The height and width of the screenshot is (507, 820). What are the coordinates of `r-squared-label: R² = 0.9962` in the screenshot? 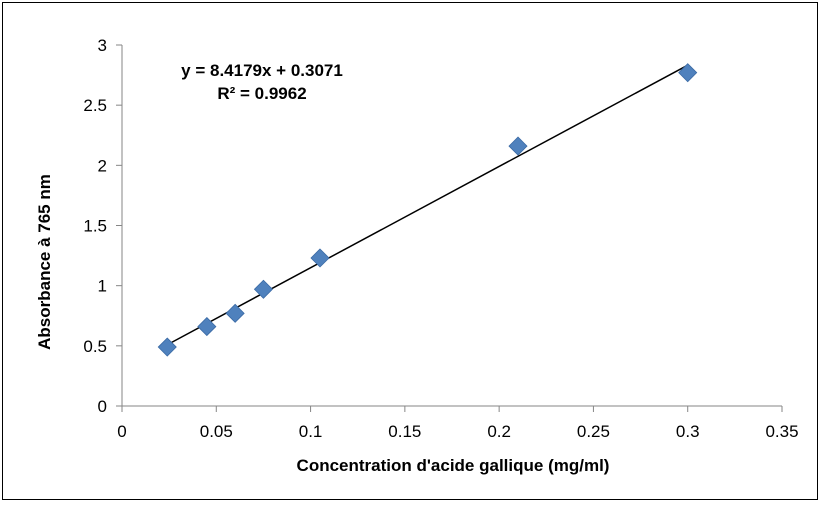 It's located at (261, 93).